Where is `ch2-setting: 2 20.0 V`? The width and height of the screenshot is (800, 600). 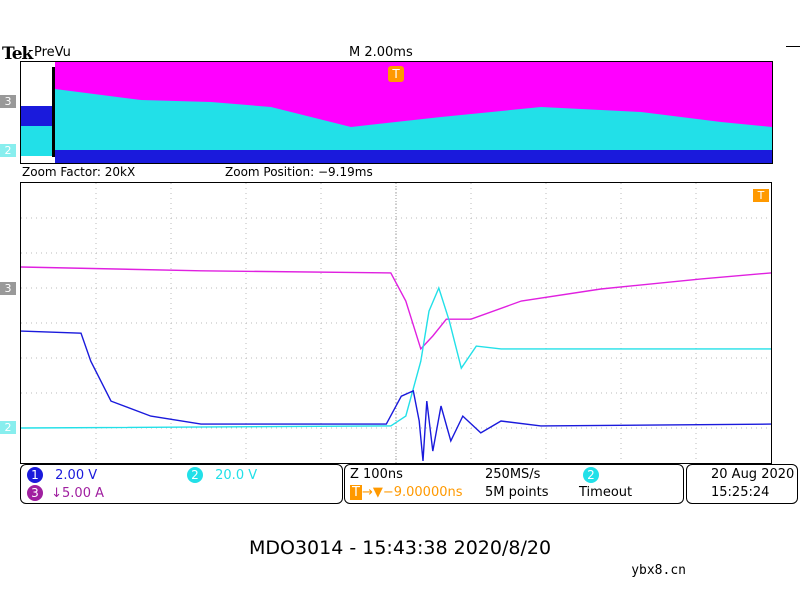 ch2-setting: 2 20.0 V is located at coordinates (222, 475).